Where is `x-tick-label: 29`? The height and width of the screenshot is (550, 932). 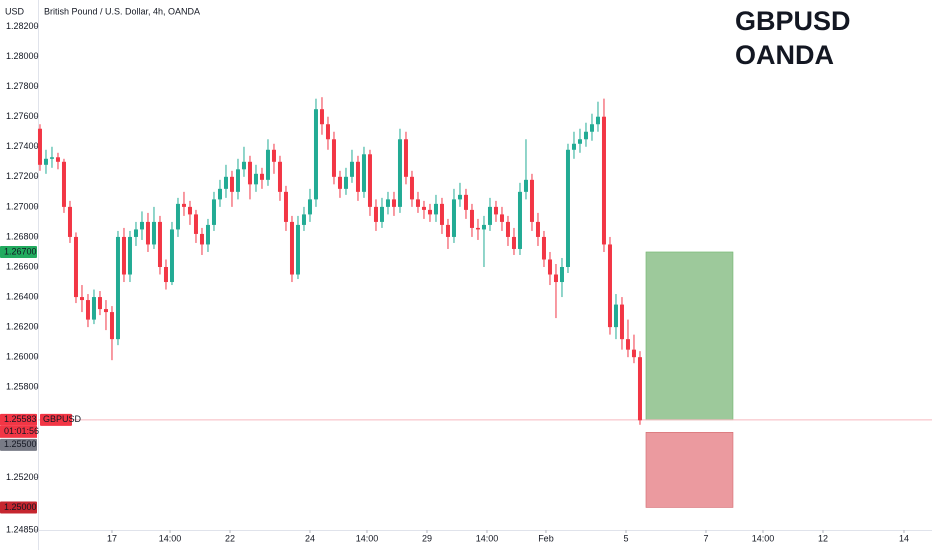 x-tick-label: 29 is located at coordinates (427, 538).